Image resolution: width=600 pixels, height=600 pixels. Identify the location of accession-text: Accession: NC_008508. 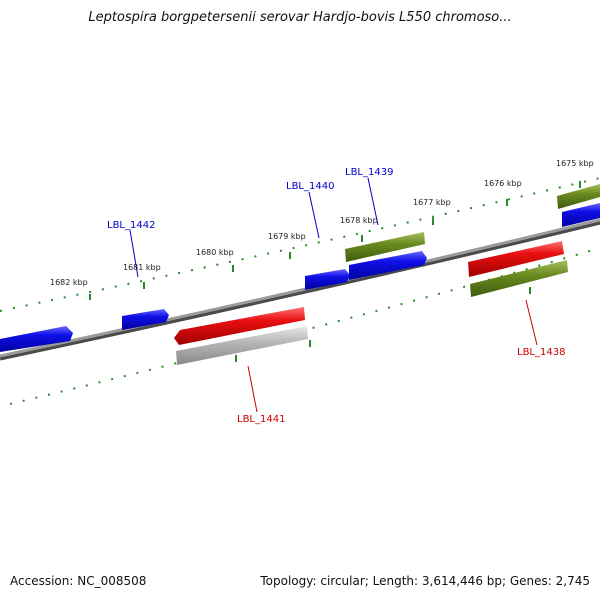
(78, 581).